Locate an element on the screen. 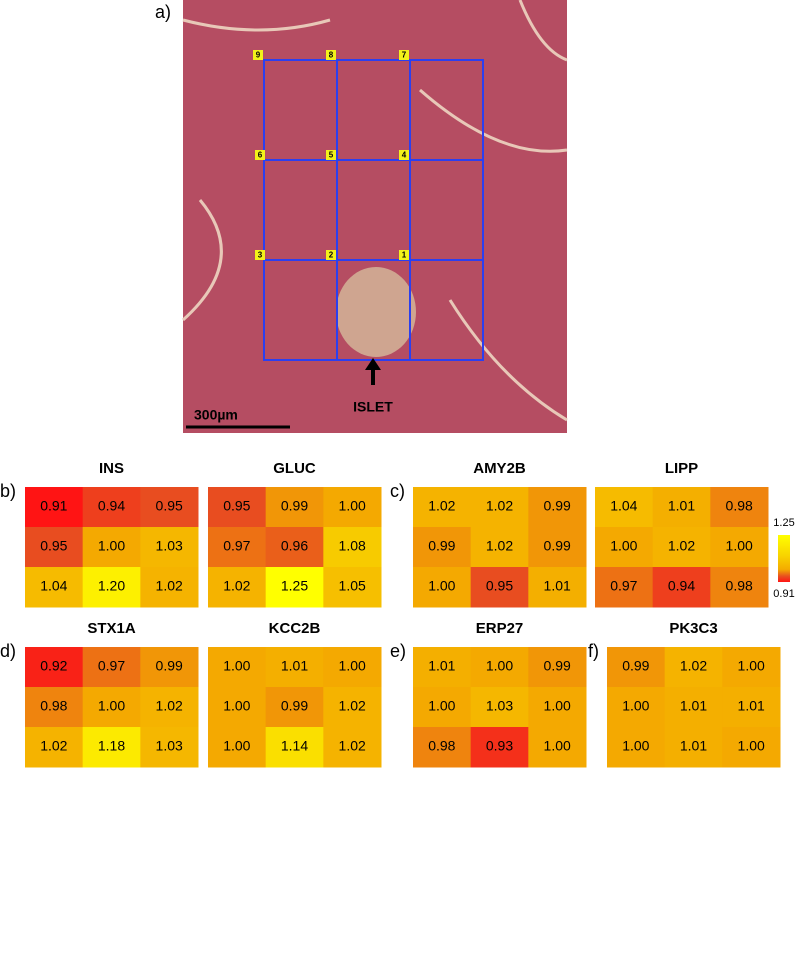  grid-label: 6 is located at coordinates (260, 155).